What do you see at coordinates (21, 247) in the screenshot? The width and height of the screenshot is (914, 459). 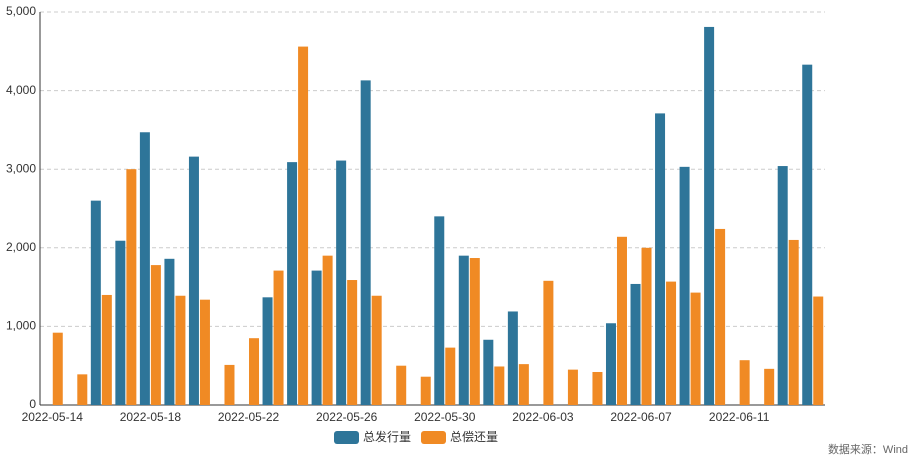 I see `y-tick-label: 2,000` at bounding box center [21, 247].